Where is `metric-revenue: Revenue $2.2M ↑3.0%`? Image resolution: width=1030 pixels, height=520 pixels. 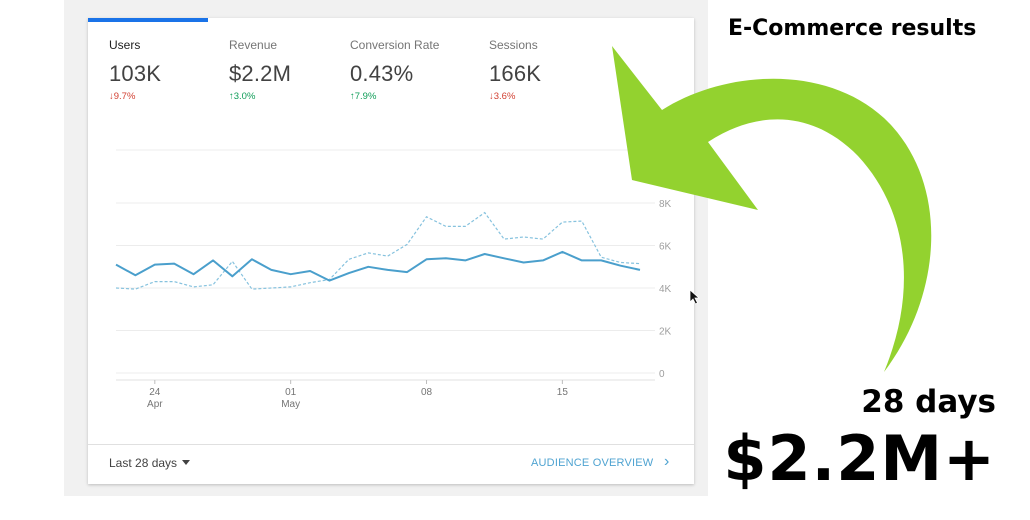 metric-revenue: Revenue $2.2M ↑3.0% is located at coordinates (260, 70).